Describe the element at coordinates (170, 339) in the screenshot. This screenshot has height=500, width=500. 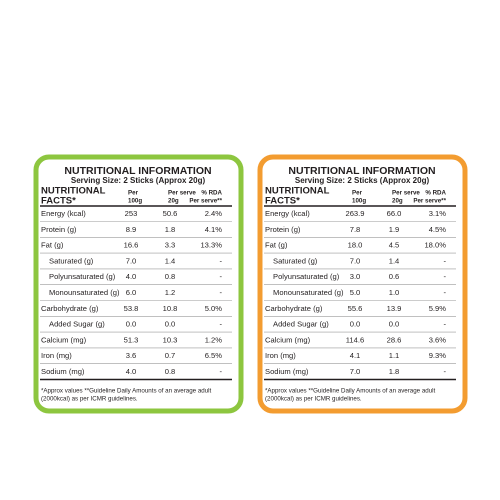
I see `nutrient-value: 10.3` at that location.